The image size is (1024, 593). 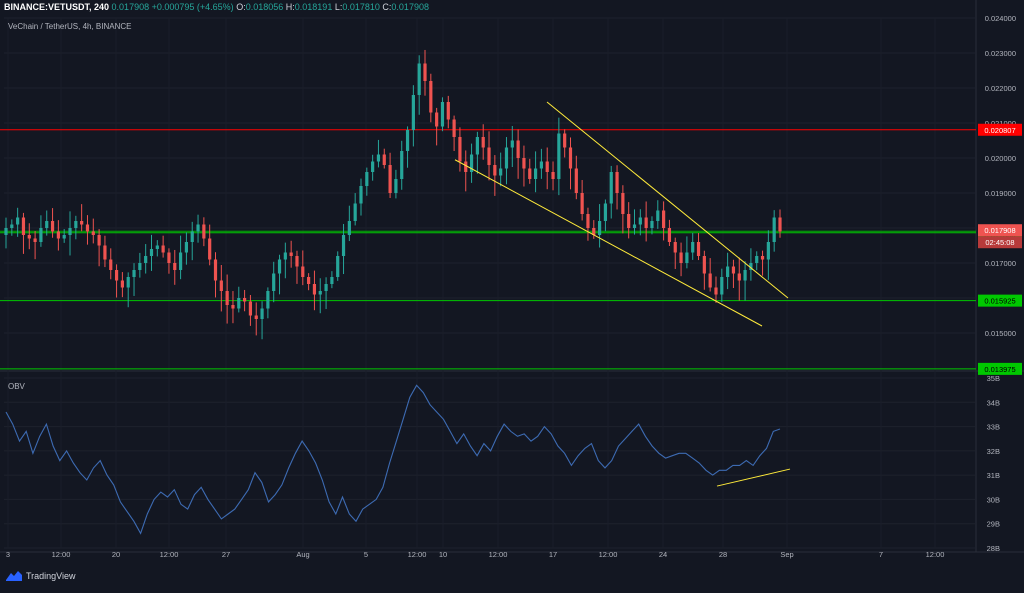 I want to click on low-label: L:, so click(x=338, y=7).